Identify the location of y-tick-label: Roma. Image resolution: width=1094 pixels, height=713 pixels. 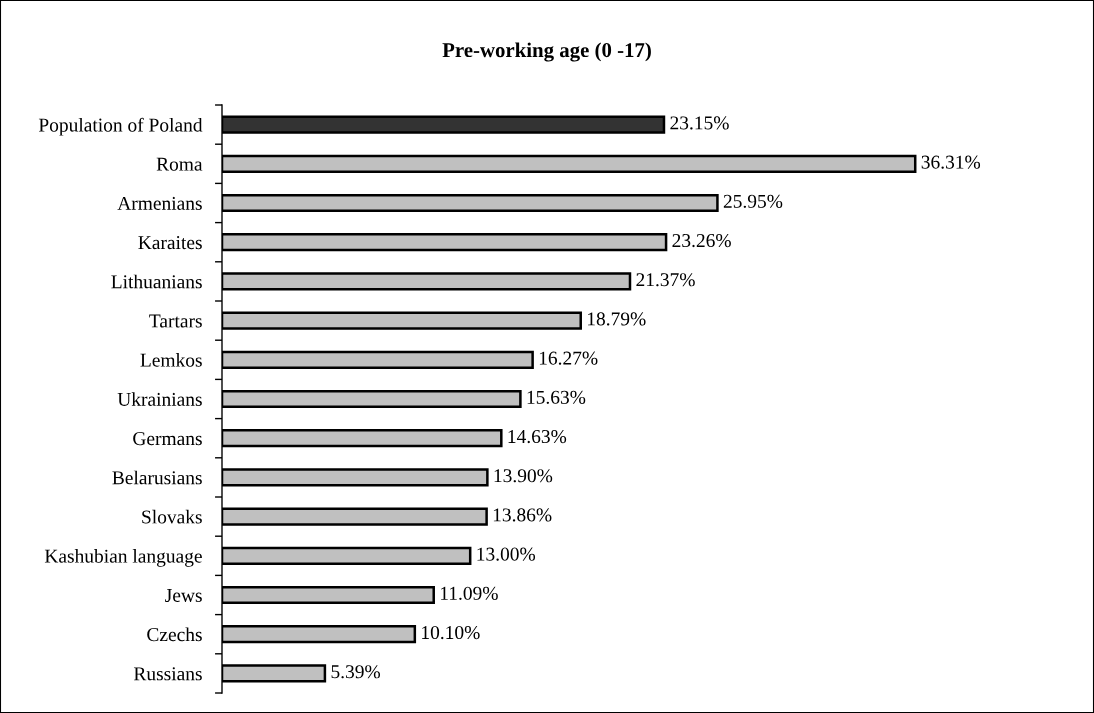
(179, 164).